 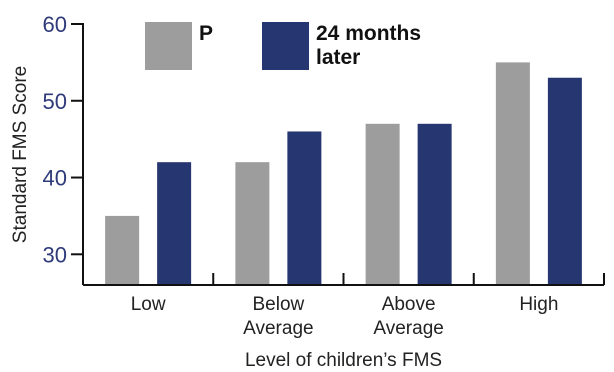 I want to click on legend-label: P, so click(x=206, y=33).